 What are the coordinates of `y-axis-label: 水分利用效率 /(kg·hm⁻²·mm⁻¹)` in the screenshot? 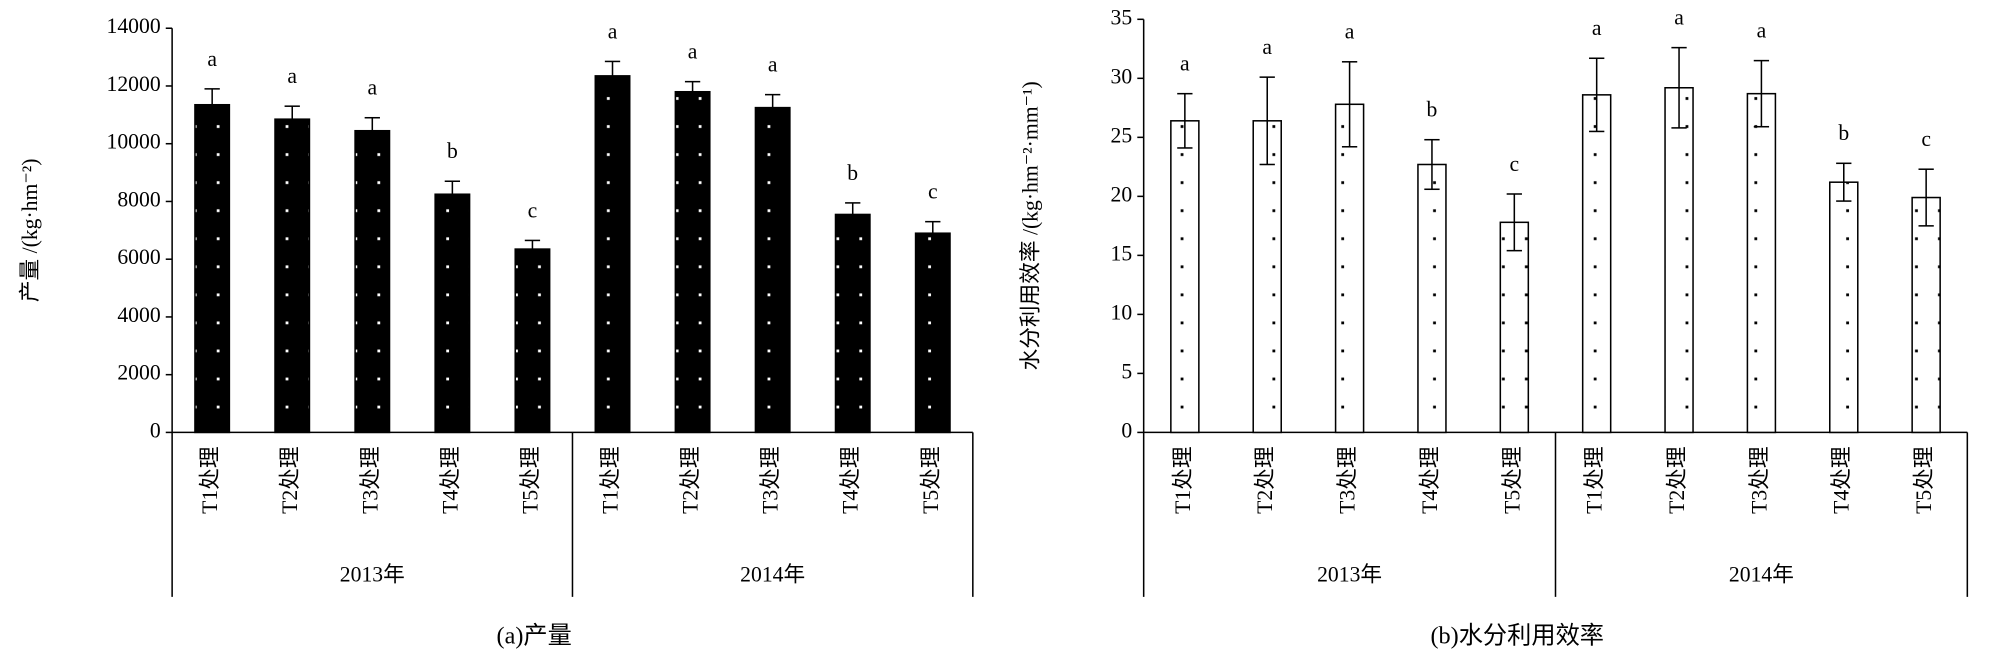 It's located at (1031, 225).